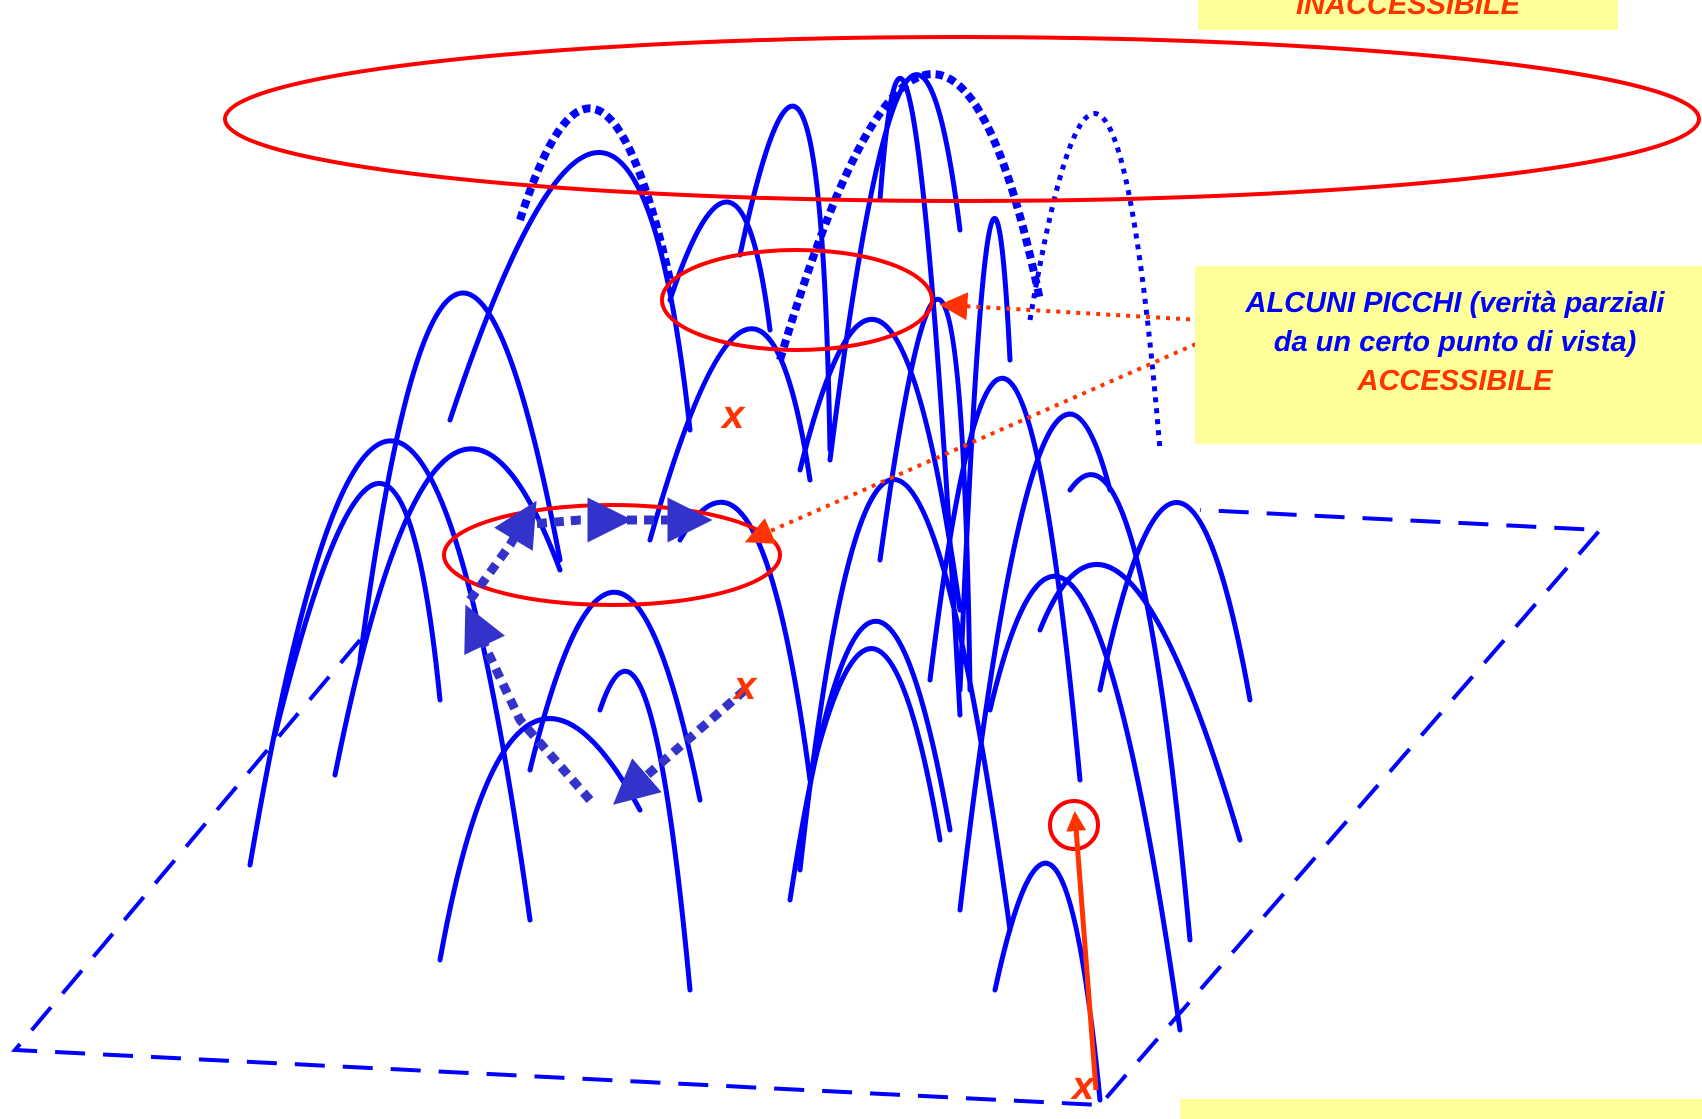 The image size is (1702, 1119). What do you see at coordinates (1083, 1086) in the screenshot?
I see `start-marker-bottom: x` at bounding box center [1083, 1086].